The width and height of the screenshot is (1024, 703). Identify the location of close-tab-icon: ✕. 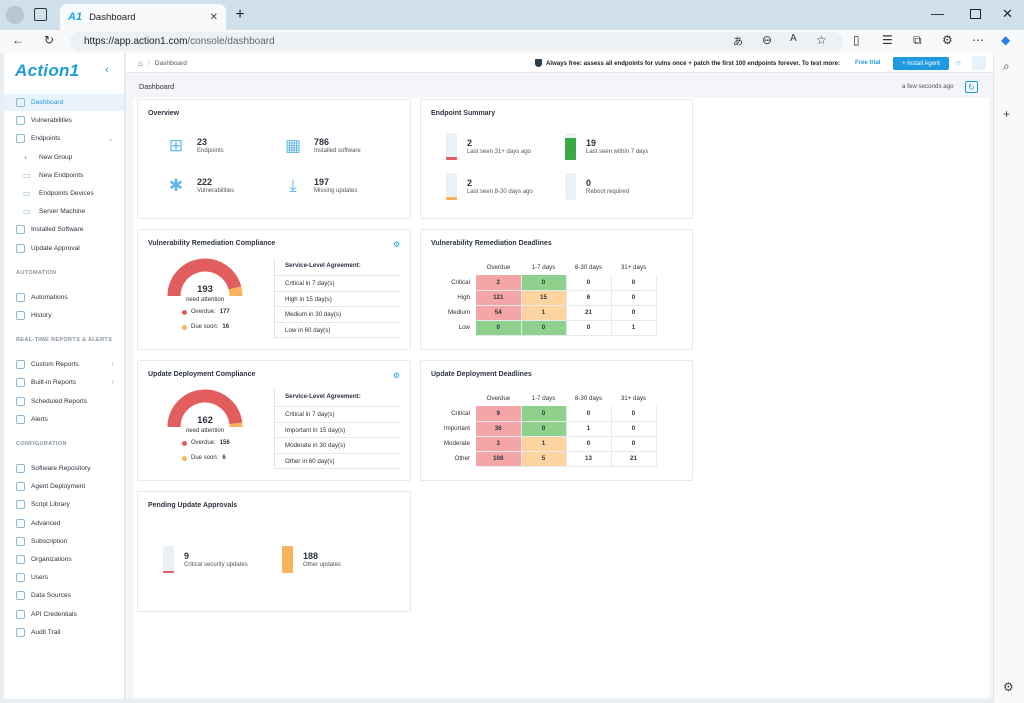
(213, 17).